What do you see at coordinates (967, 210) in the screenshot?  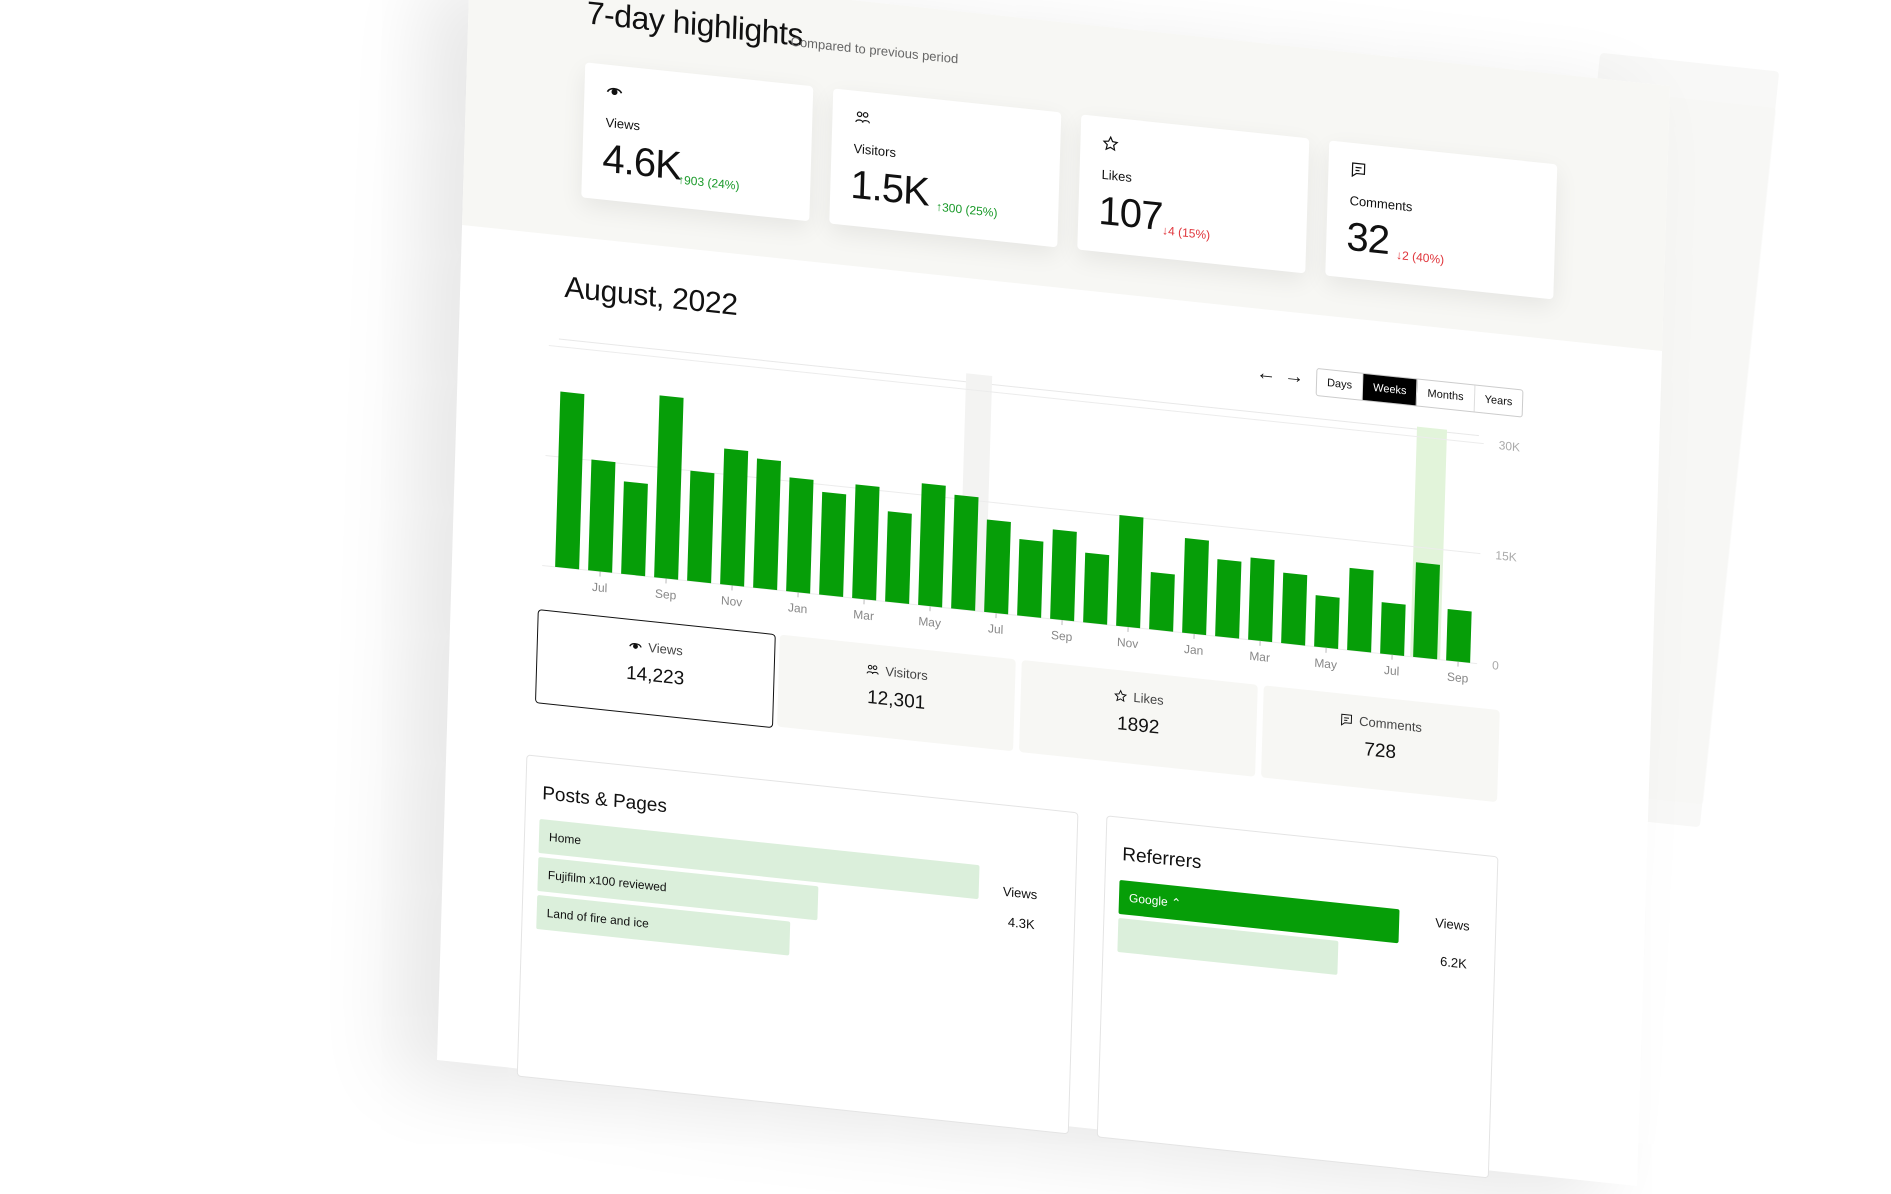 I see `card-delta: ↑300 (25%)` at bounding box center [967, 210].